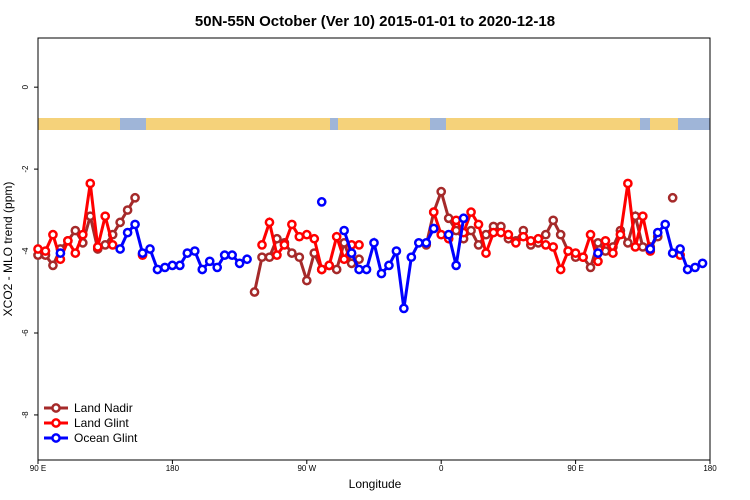 The height and width of the screenshot is (500, 750). Describe the element at coordinates (25, 86) in the screenshot. I see `y-tick-label: 0` at that location.